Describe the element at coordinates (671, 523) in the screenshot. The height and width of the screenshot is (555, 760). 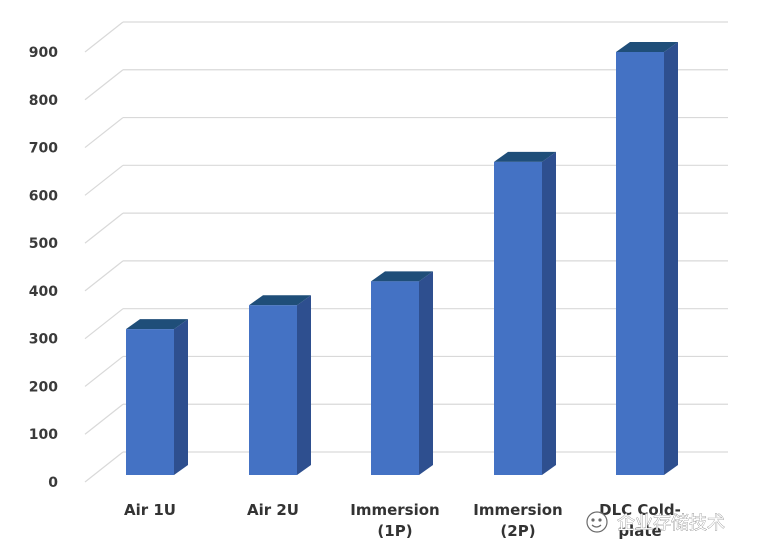
I see `watermark-text: 企业存储技术` at that location.